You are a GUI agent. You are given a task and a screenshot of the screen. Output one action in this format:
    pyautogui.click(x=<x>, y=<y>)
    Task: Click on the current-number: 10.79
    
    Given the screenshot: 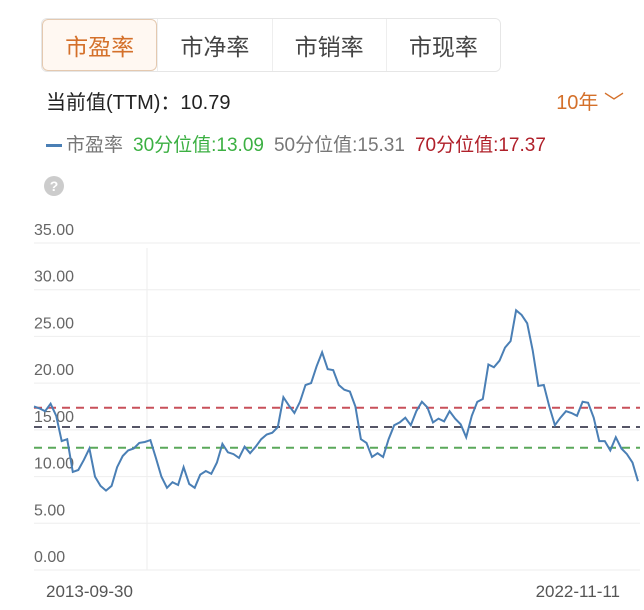 What is the action you would take?
    pyautogui.click(x=205, y=103)
    